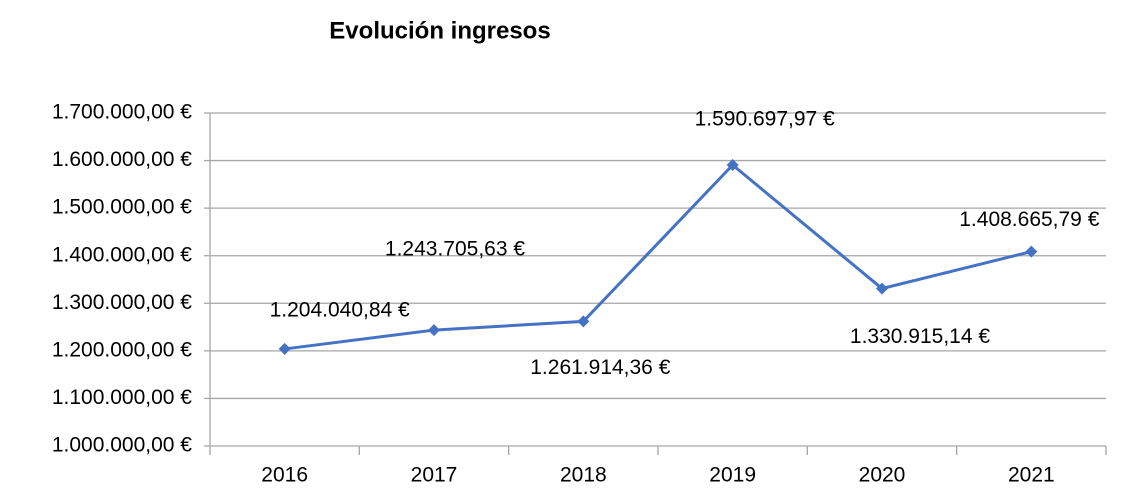  Describe the element at coordinates (765, 119) in the screenshot. I see `data-label: 1.590.697,97 €` at that location.